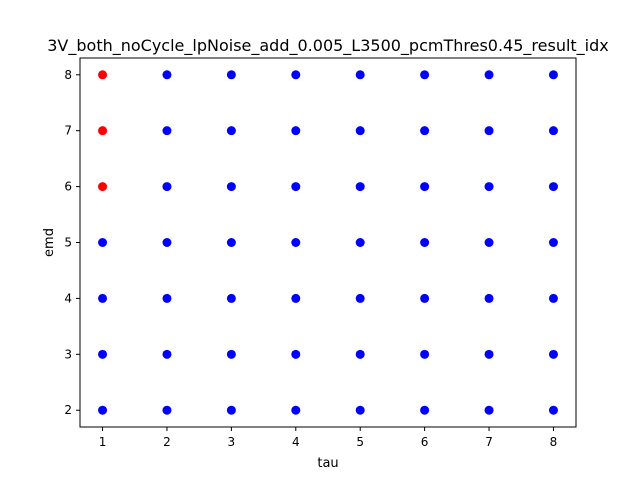 This screenshot has width=640, height=480. Describe the element at coordinates (49, 242) in the screenshot. I see `y-axis-label: emd` at that location.